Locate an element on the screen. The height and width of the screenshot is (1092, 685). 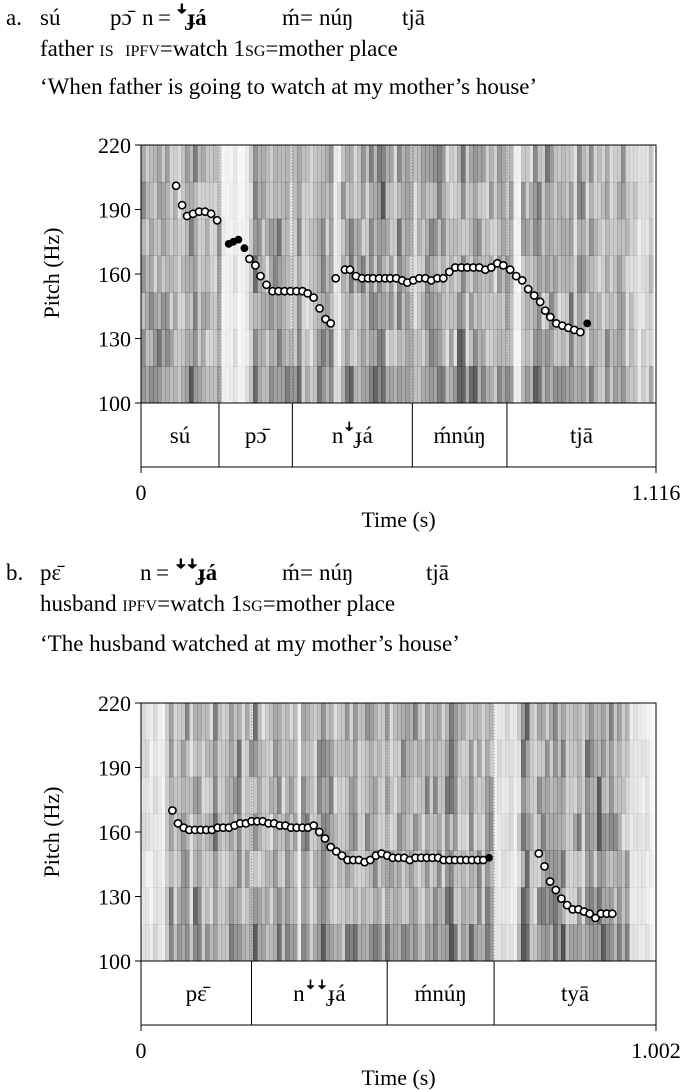
segment-label: tjā is located at coordinates (581, 435).